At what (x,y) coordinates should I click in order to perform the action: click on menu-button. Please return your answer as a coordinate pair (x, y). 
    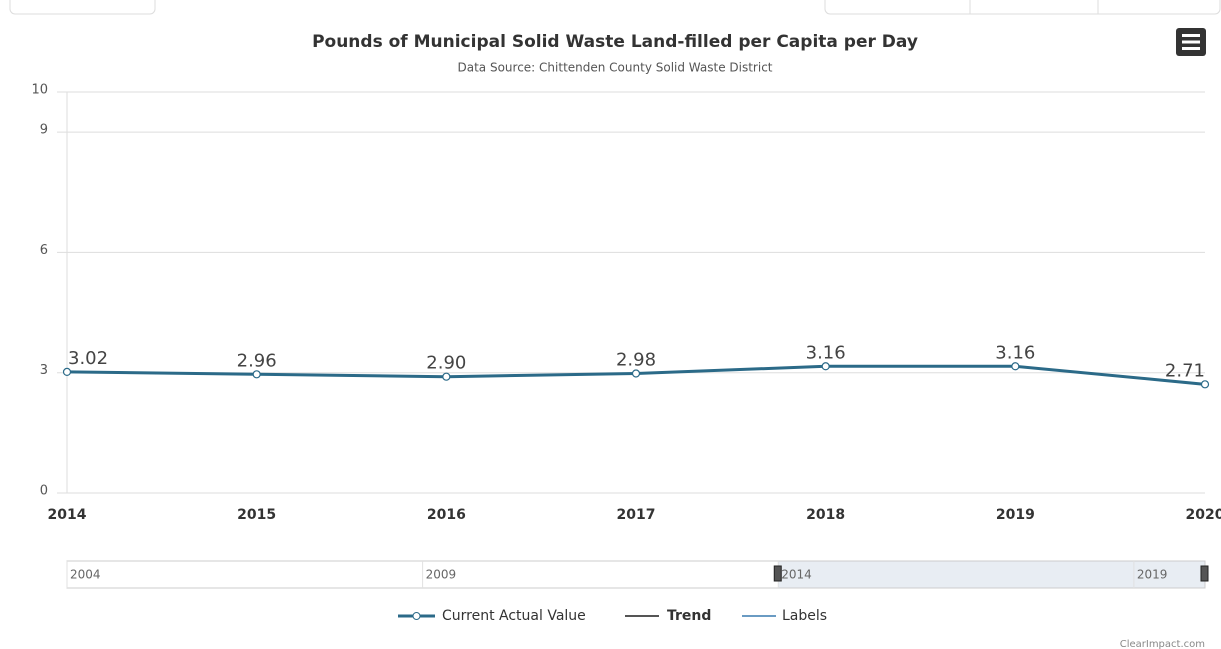
    Looking at the image, I should click on (1191, 42).